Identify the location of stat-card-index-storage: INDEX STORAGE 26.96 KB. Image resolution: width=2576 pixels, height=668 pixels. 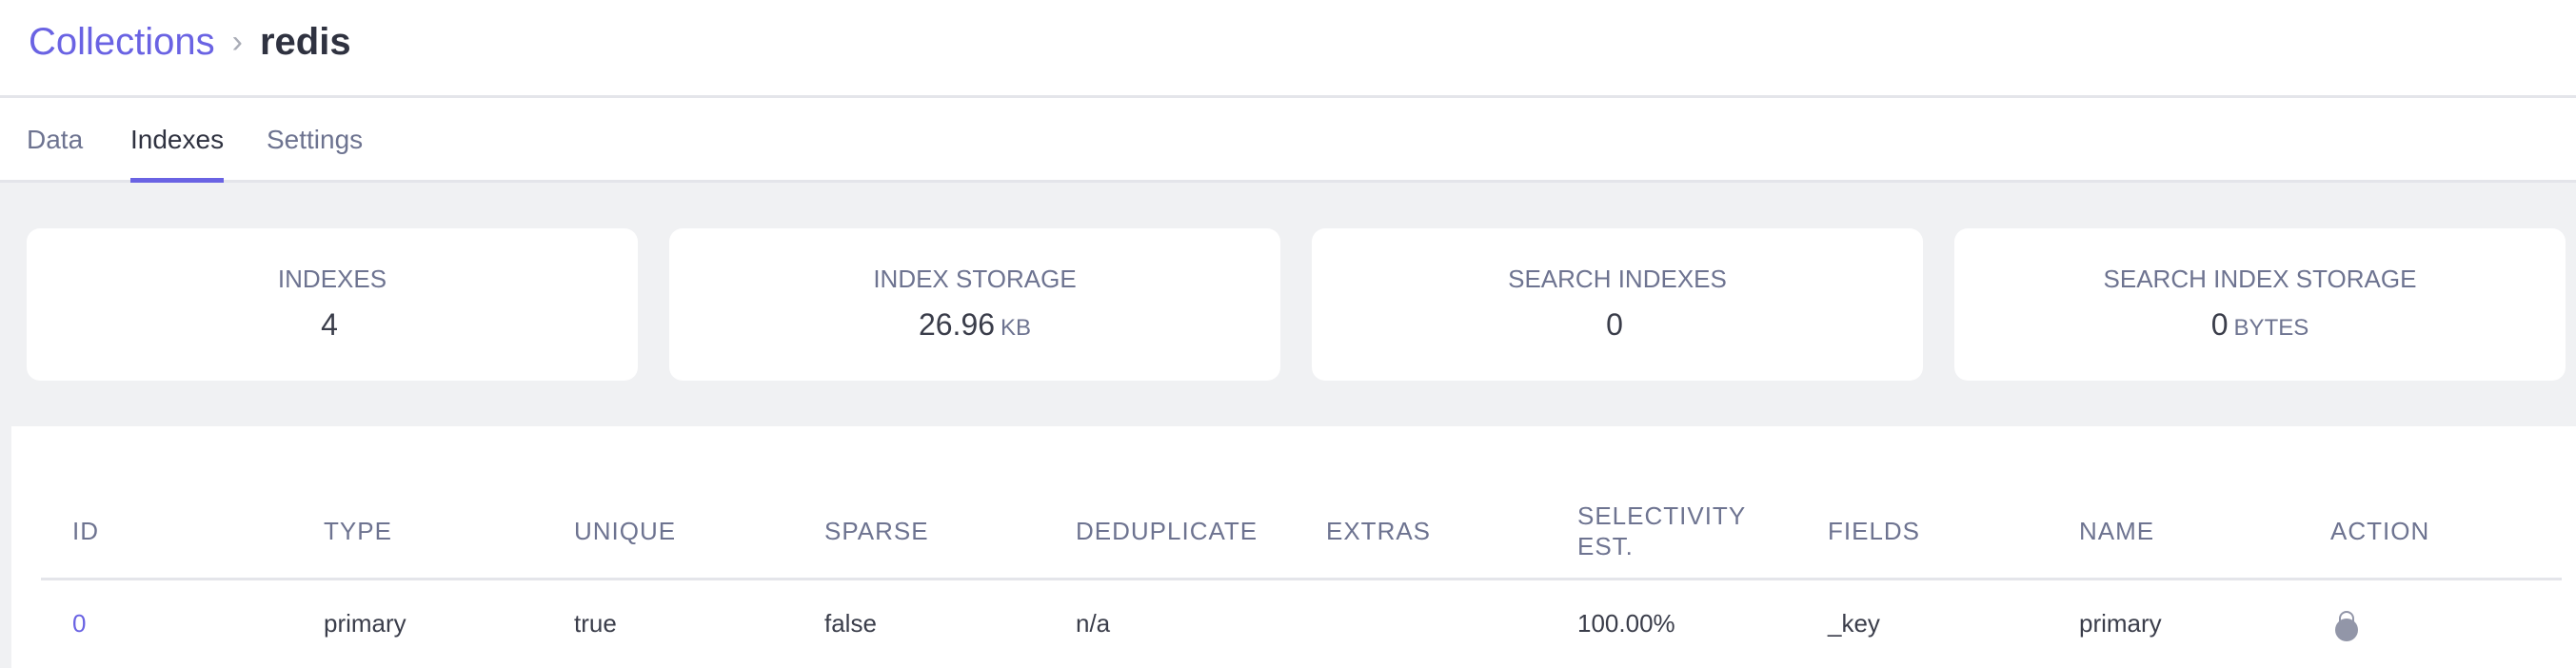
(974, 304).